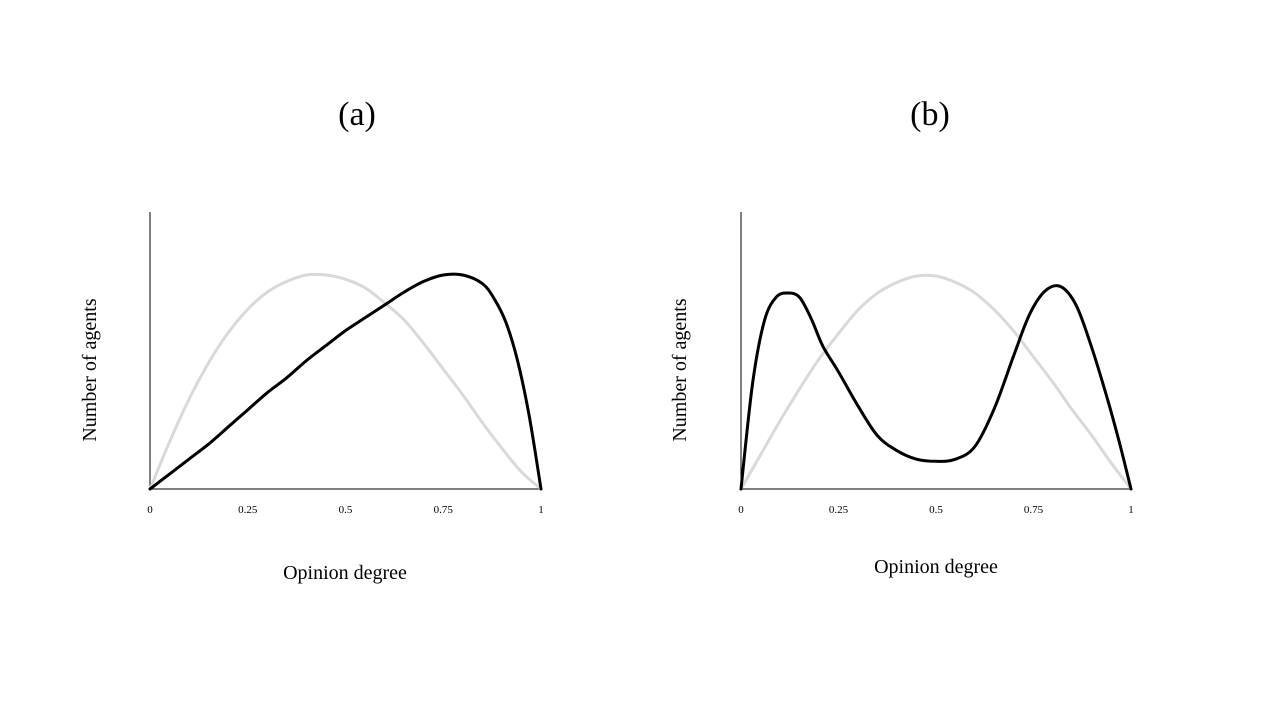 The width and height of the screenshot is (1280, 720). I want to click on panel-label: (b), so click(930, 114).